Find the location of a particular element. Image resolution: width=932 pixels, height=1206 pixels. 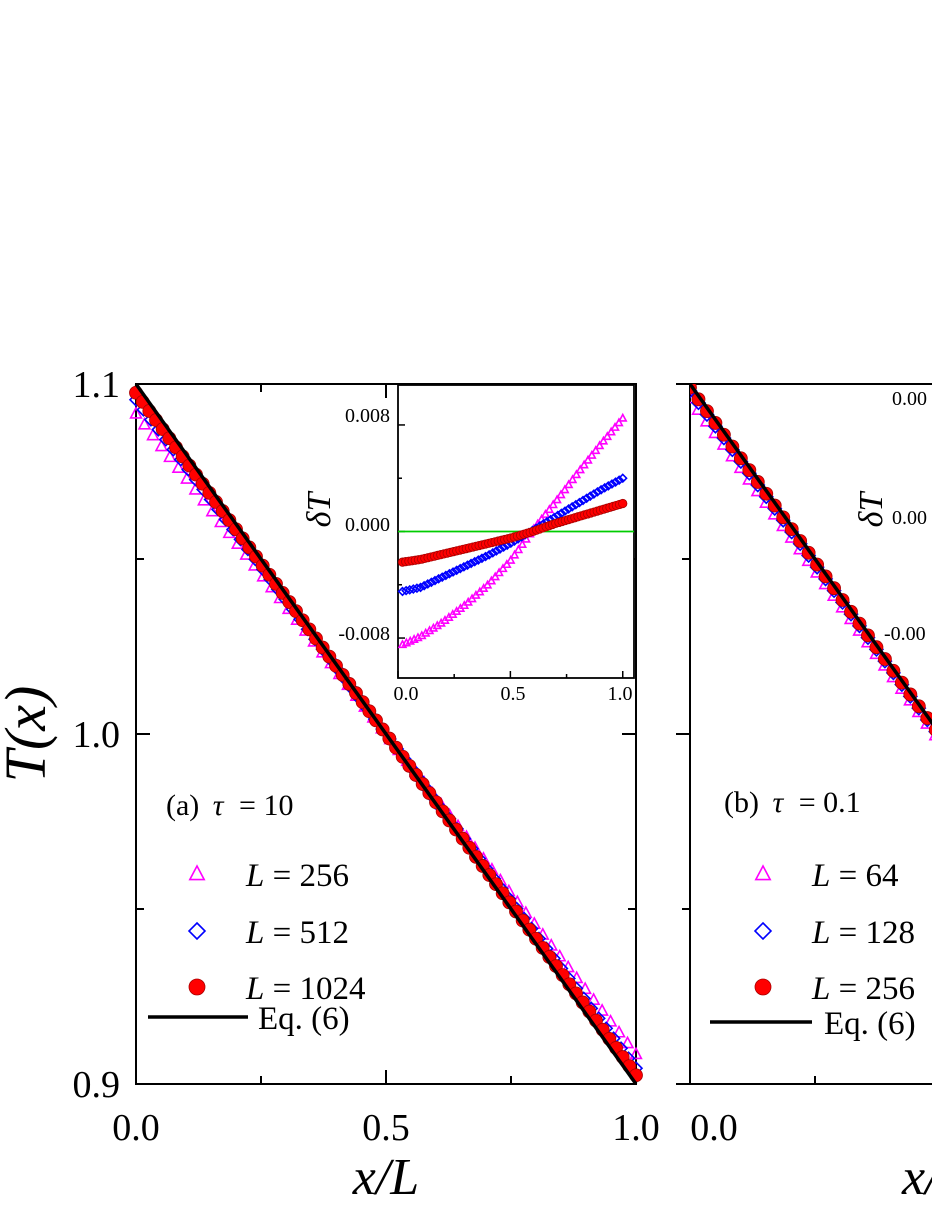

panel-b-series is located at coordinates (811, 562).